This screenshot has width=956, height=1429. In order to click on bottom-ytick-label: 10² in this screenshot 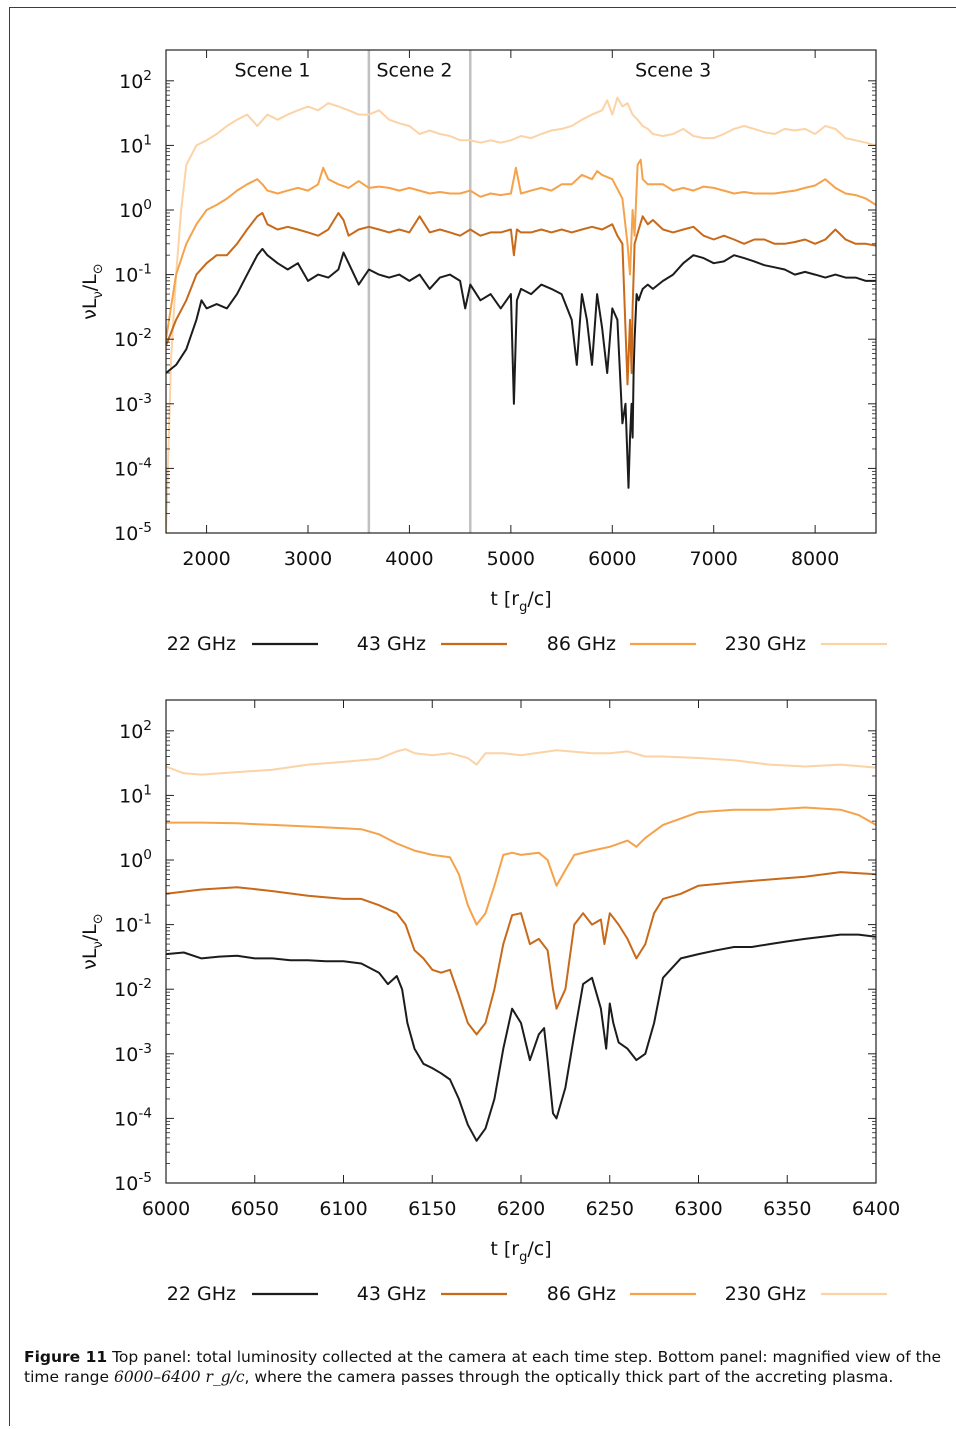, I will do `click(135, 730)`.